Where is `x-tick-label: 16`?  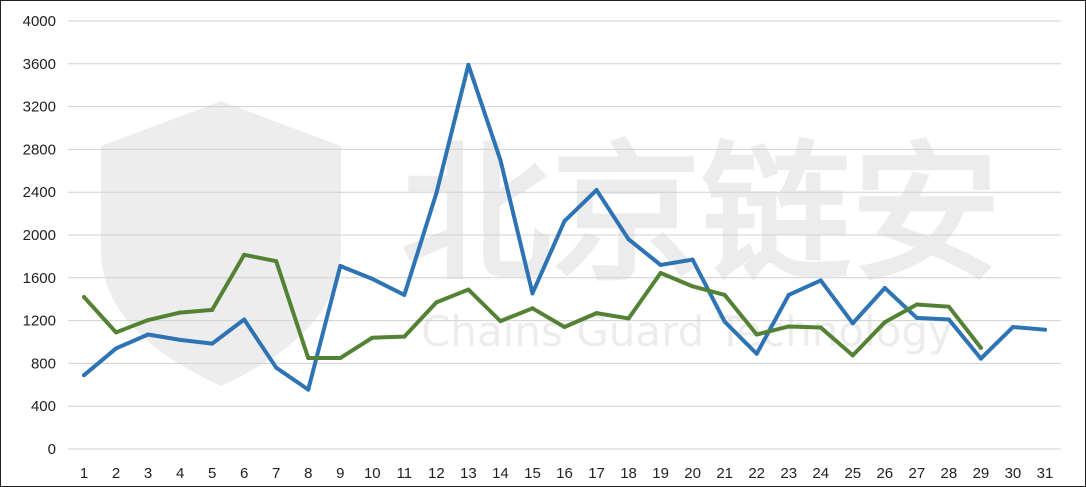 x-tick-label: 16 is located at coordinates (564, 473).